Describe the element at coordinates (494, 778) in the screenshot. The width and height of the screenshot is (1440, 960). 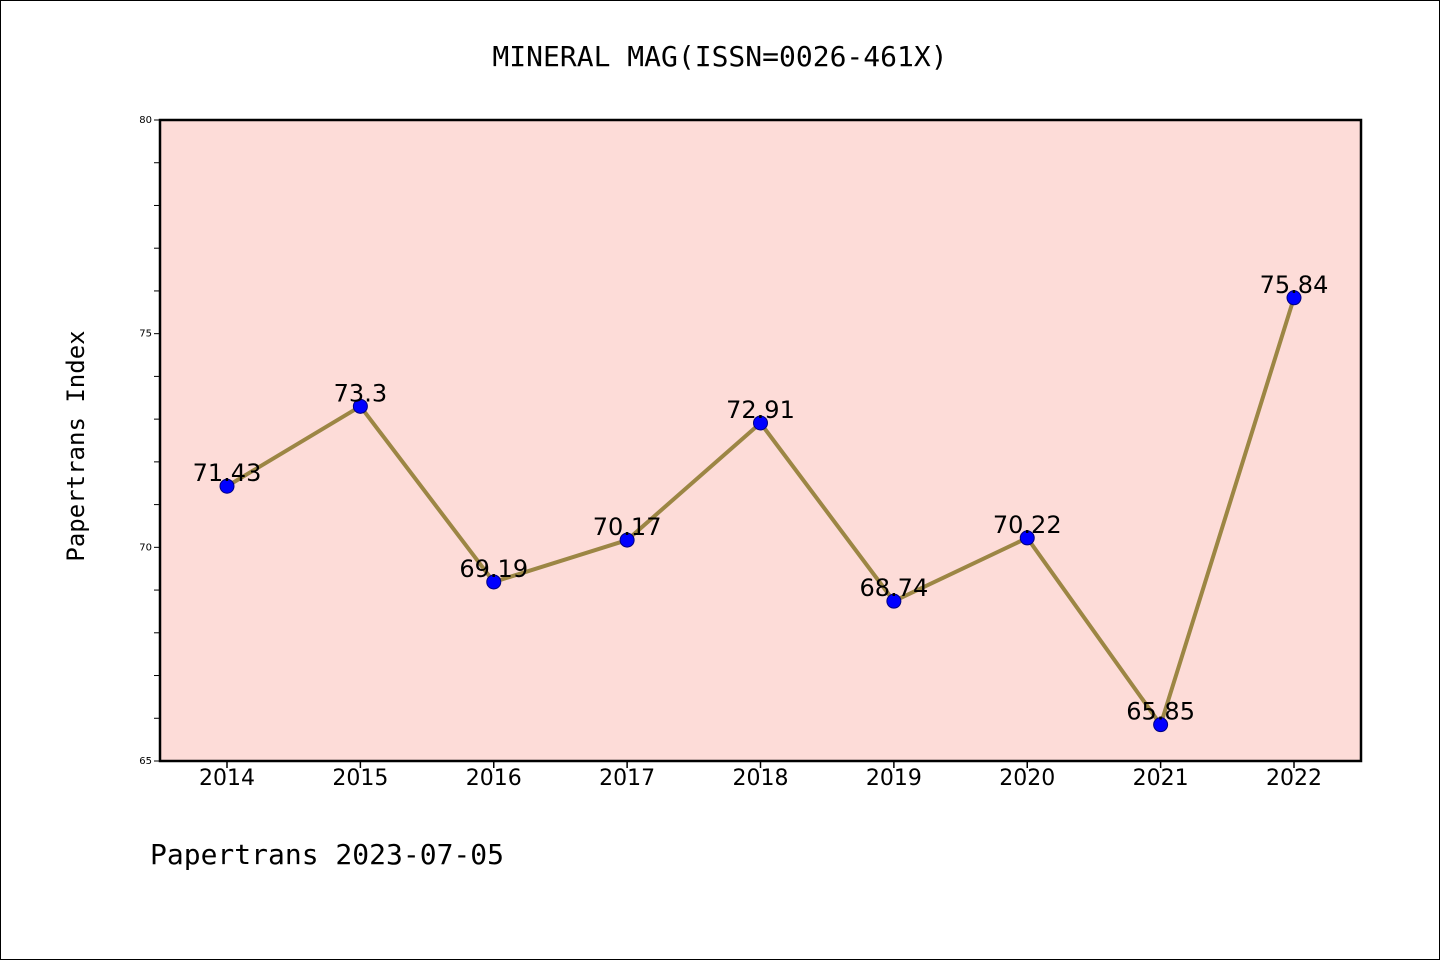
I see `x-tick-label: 2016` at that location.